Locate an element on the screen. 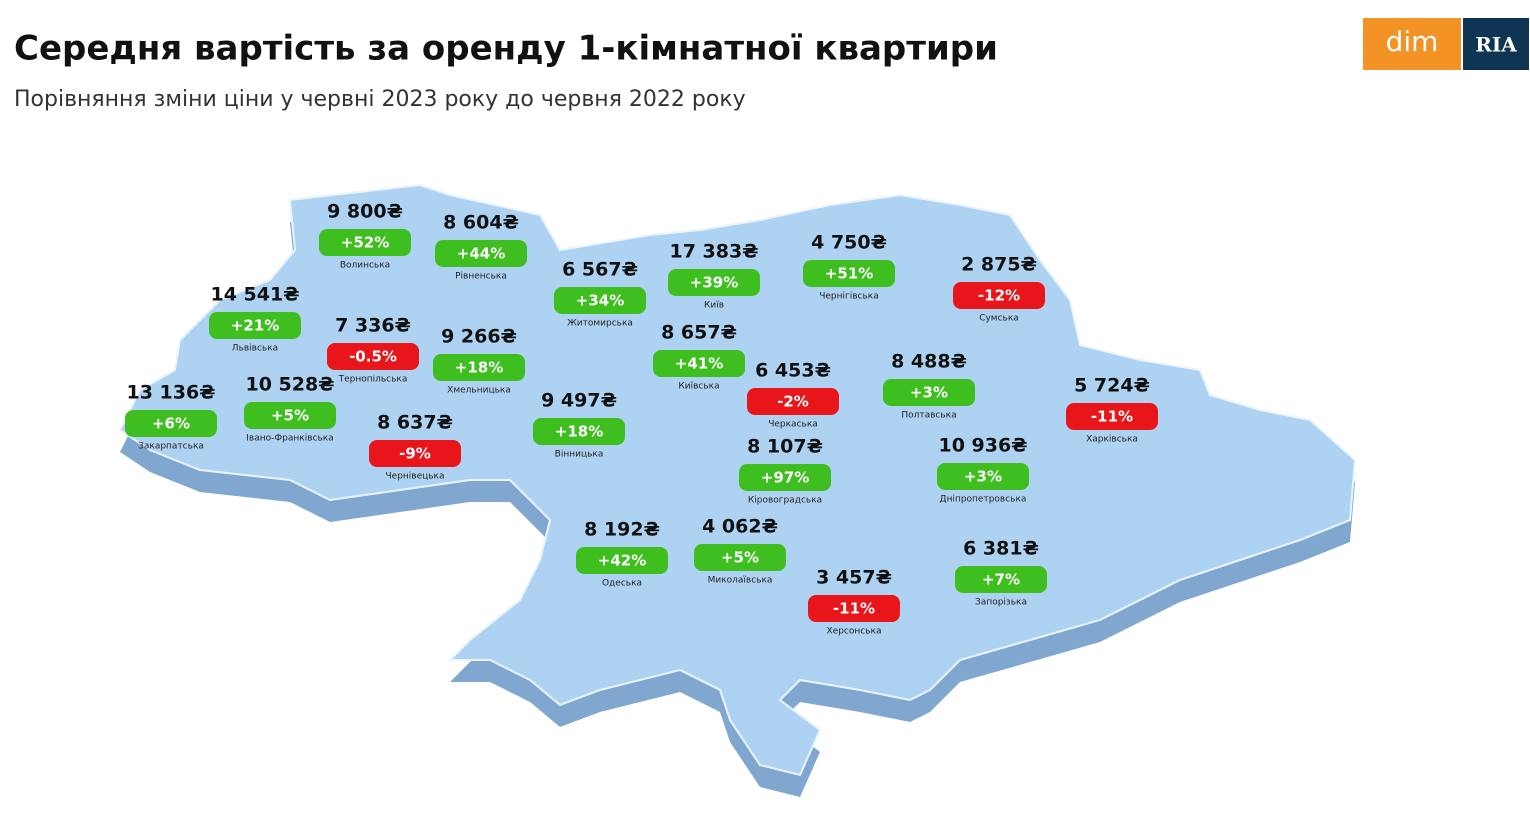 Image resolution: width=1530 pixels, height=825 pixels. region-change: -0.5% is located at coordinates (373, 357).